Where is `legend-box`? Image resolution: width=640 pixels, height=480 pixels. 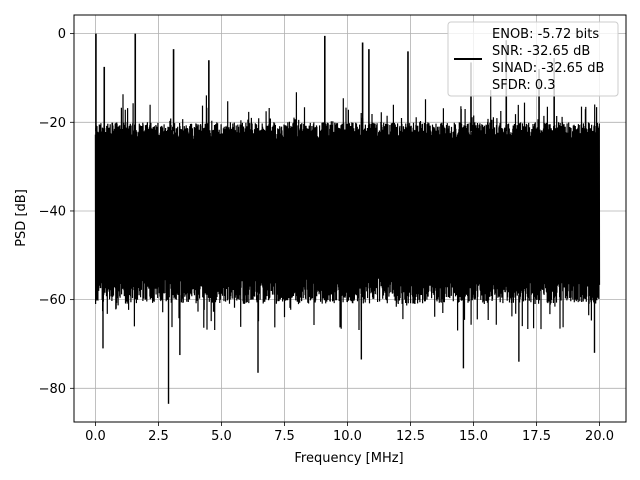 legend-box is located at coordinates (533, 59).